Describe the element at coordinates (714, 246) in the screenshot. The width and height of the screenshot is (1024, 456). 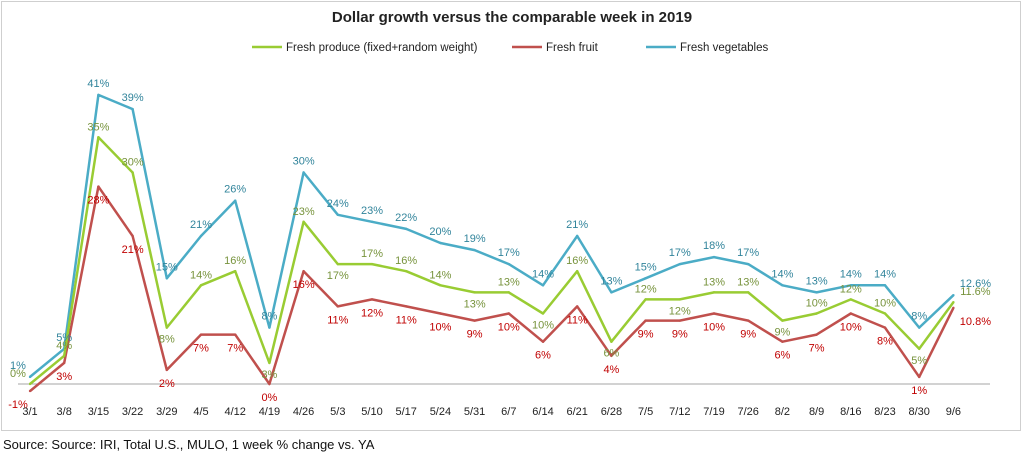
I see `data-label: 18%` at that location.